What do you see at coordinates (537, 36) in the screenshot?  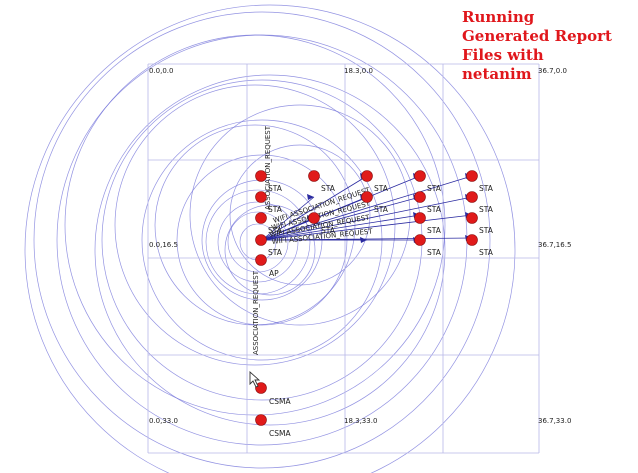 I see `title-line-2: Generated Report` at bounding box center [537, 36].